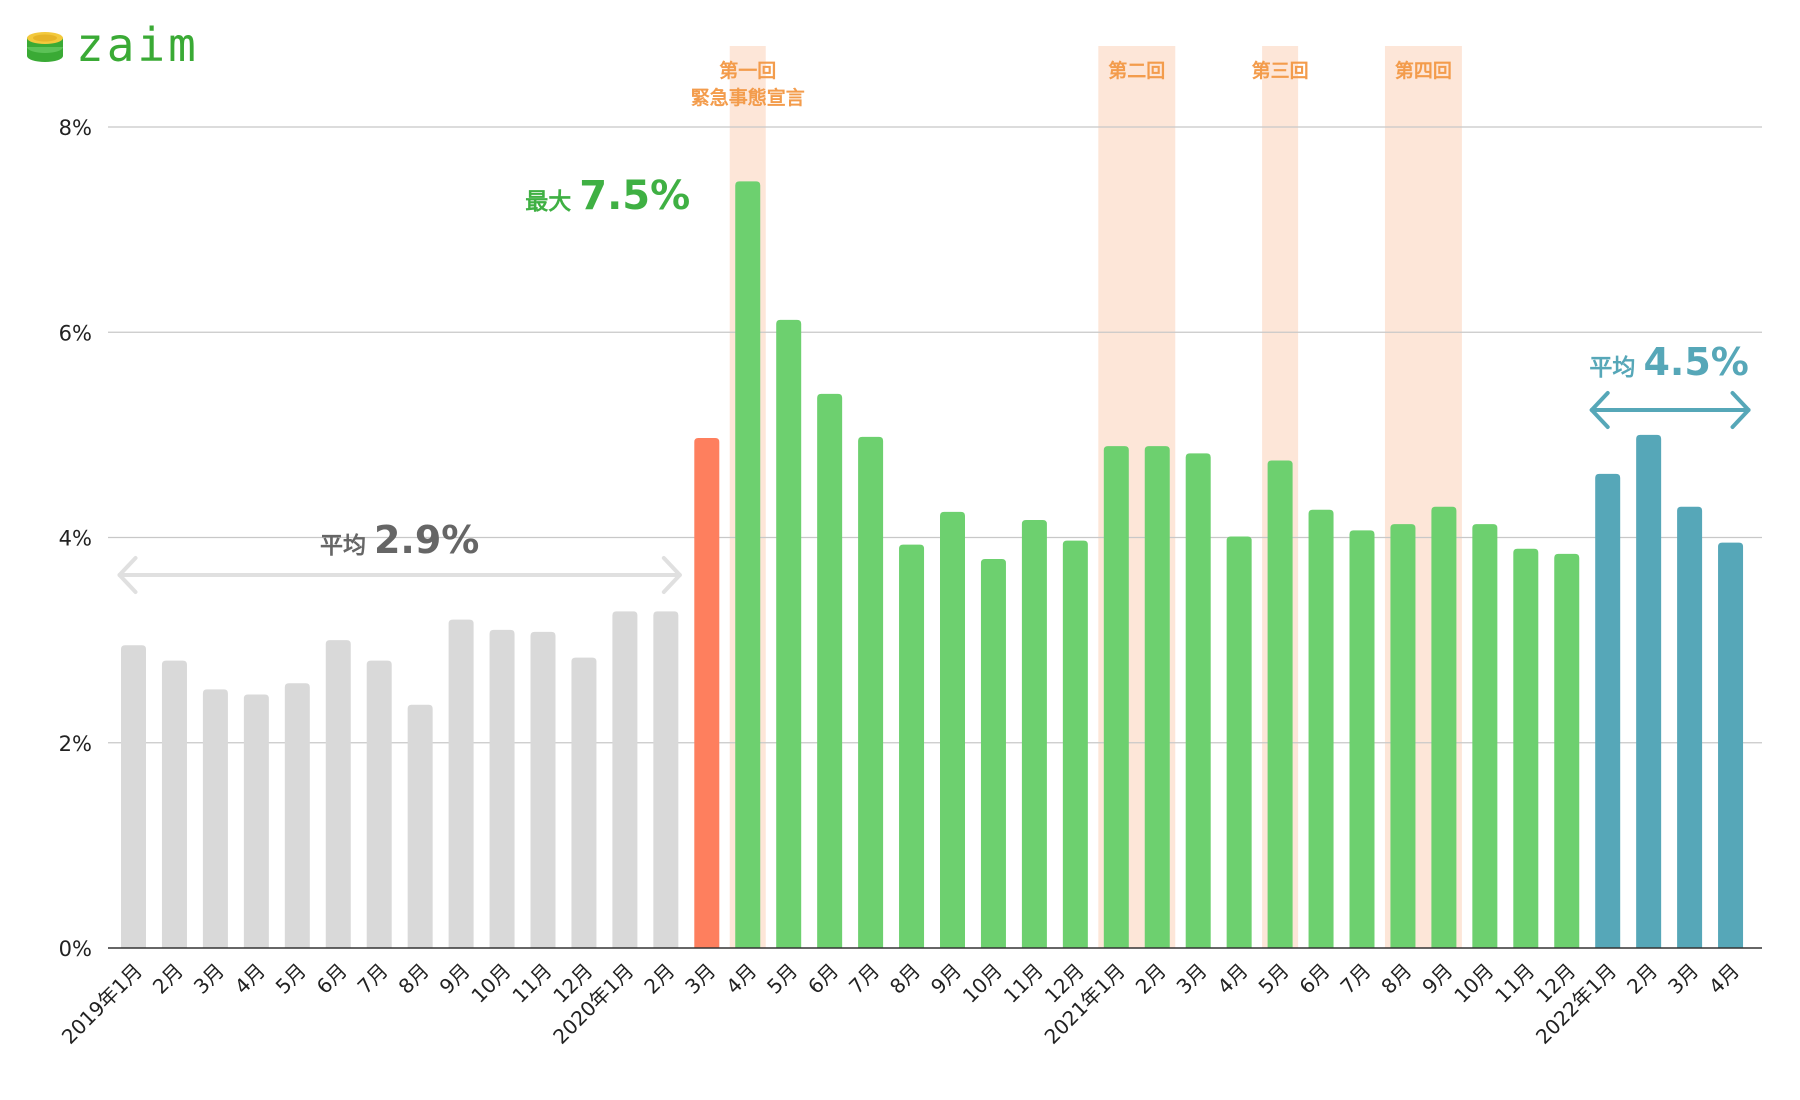 This screenshot has width=1800, height=1100. I want to click on avg-recent-arrow, so click(1670, 410).